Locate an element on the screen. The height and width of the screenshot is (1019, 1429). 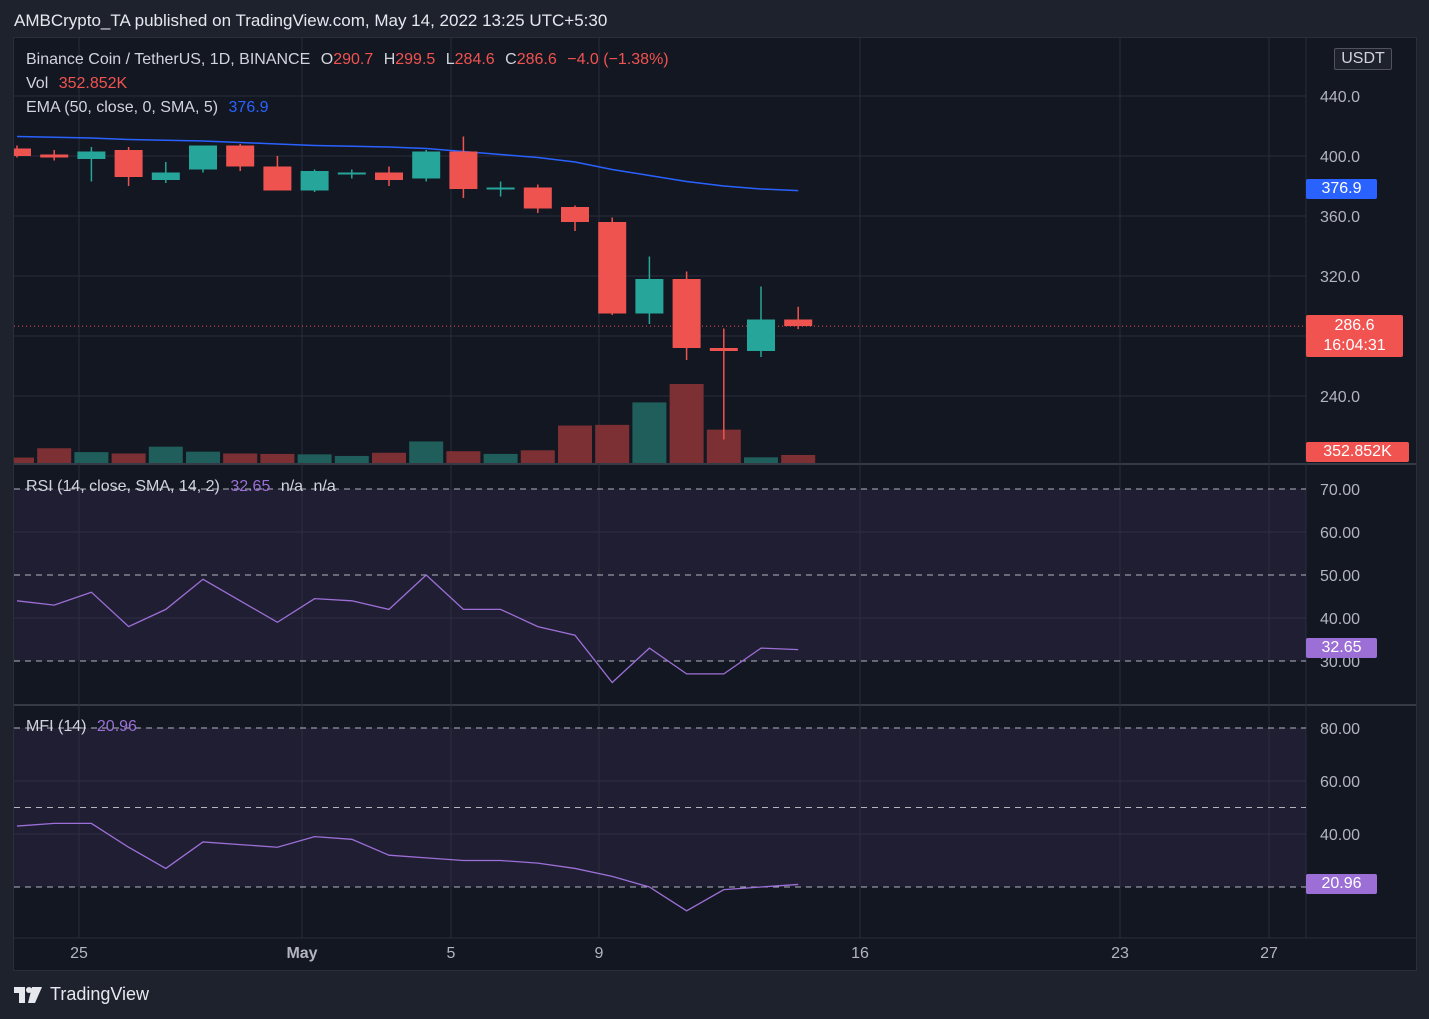
rsi-line is located at coordinates (407, 629).